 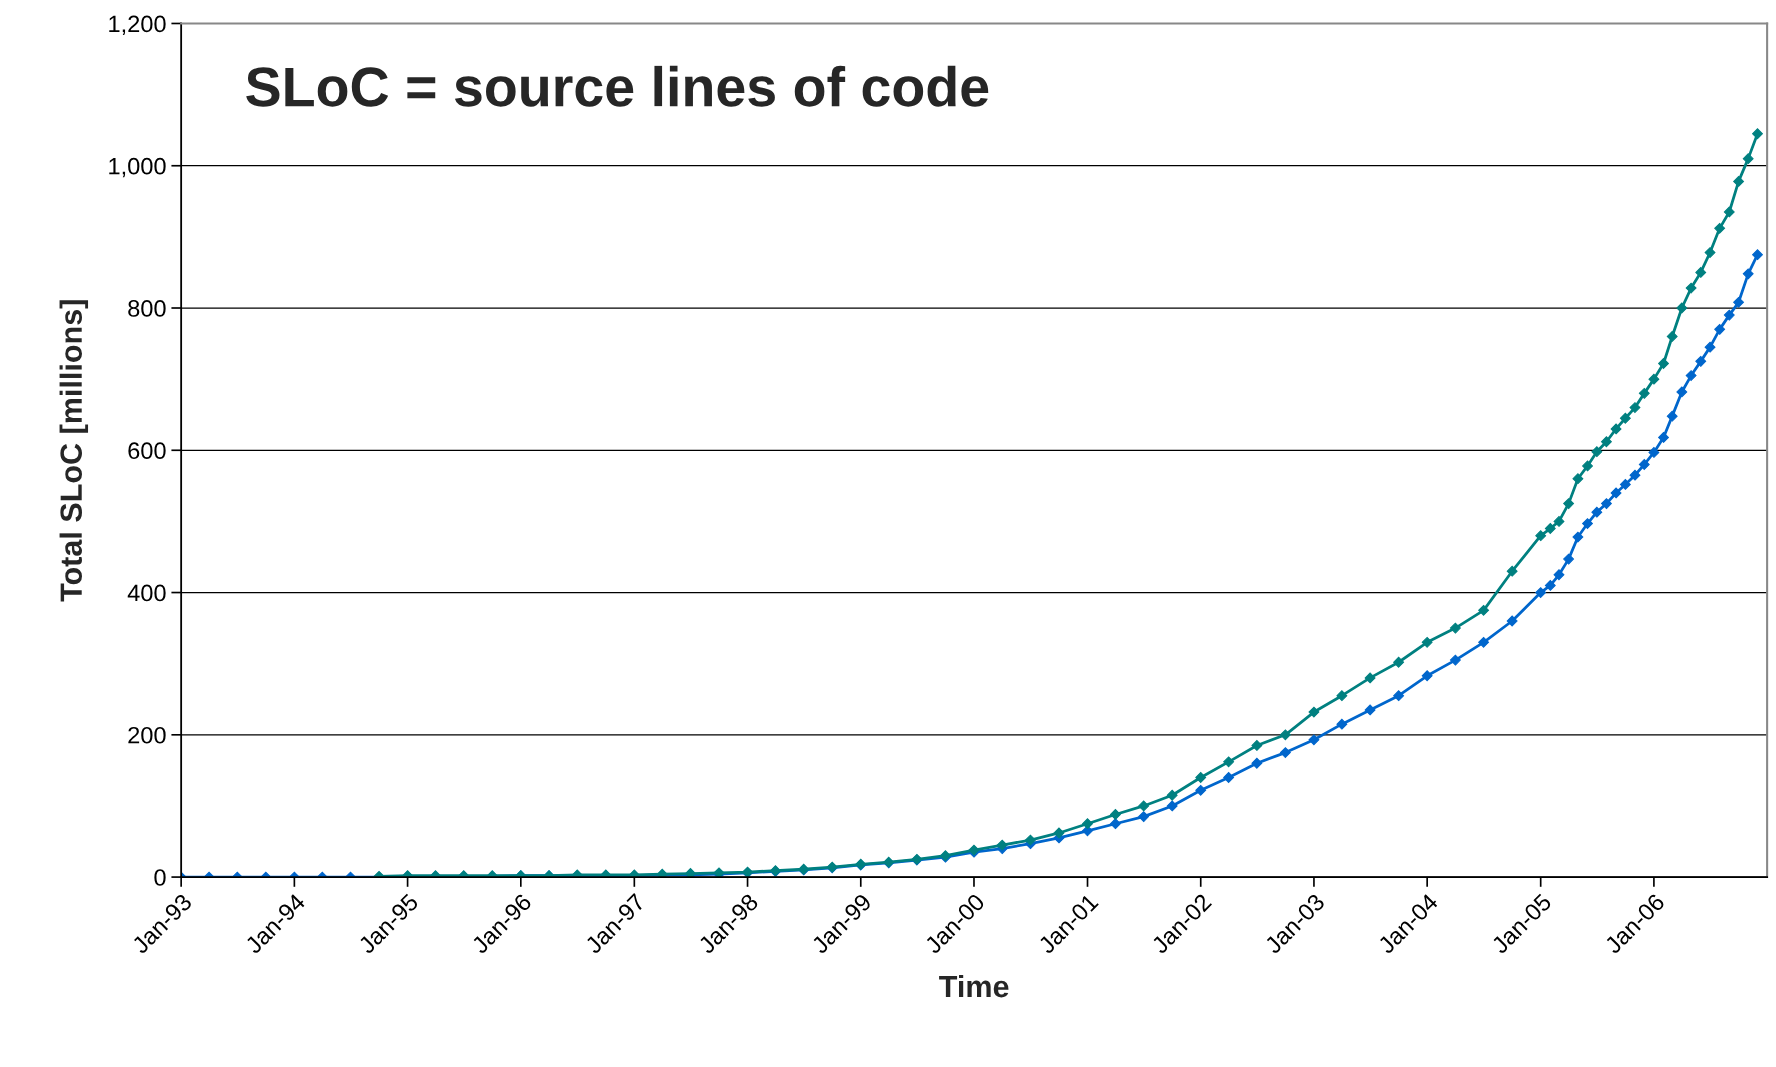 I want to click on y-tick-label: 1,200, so click(x=137, y=25).